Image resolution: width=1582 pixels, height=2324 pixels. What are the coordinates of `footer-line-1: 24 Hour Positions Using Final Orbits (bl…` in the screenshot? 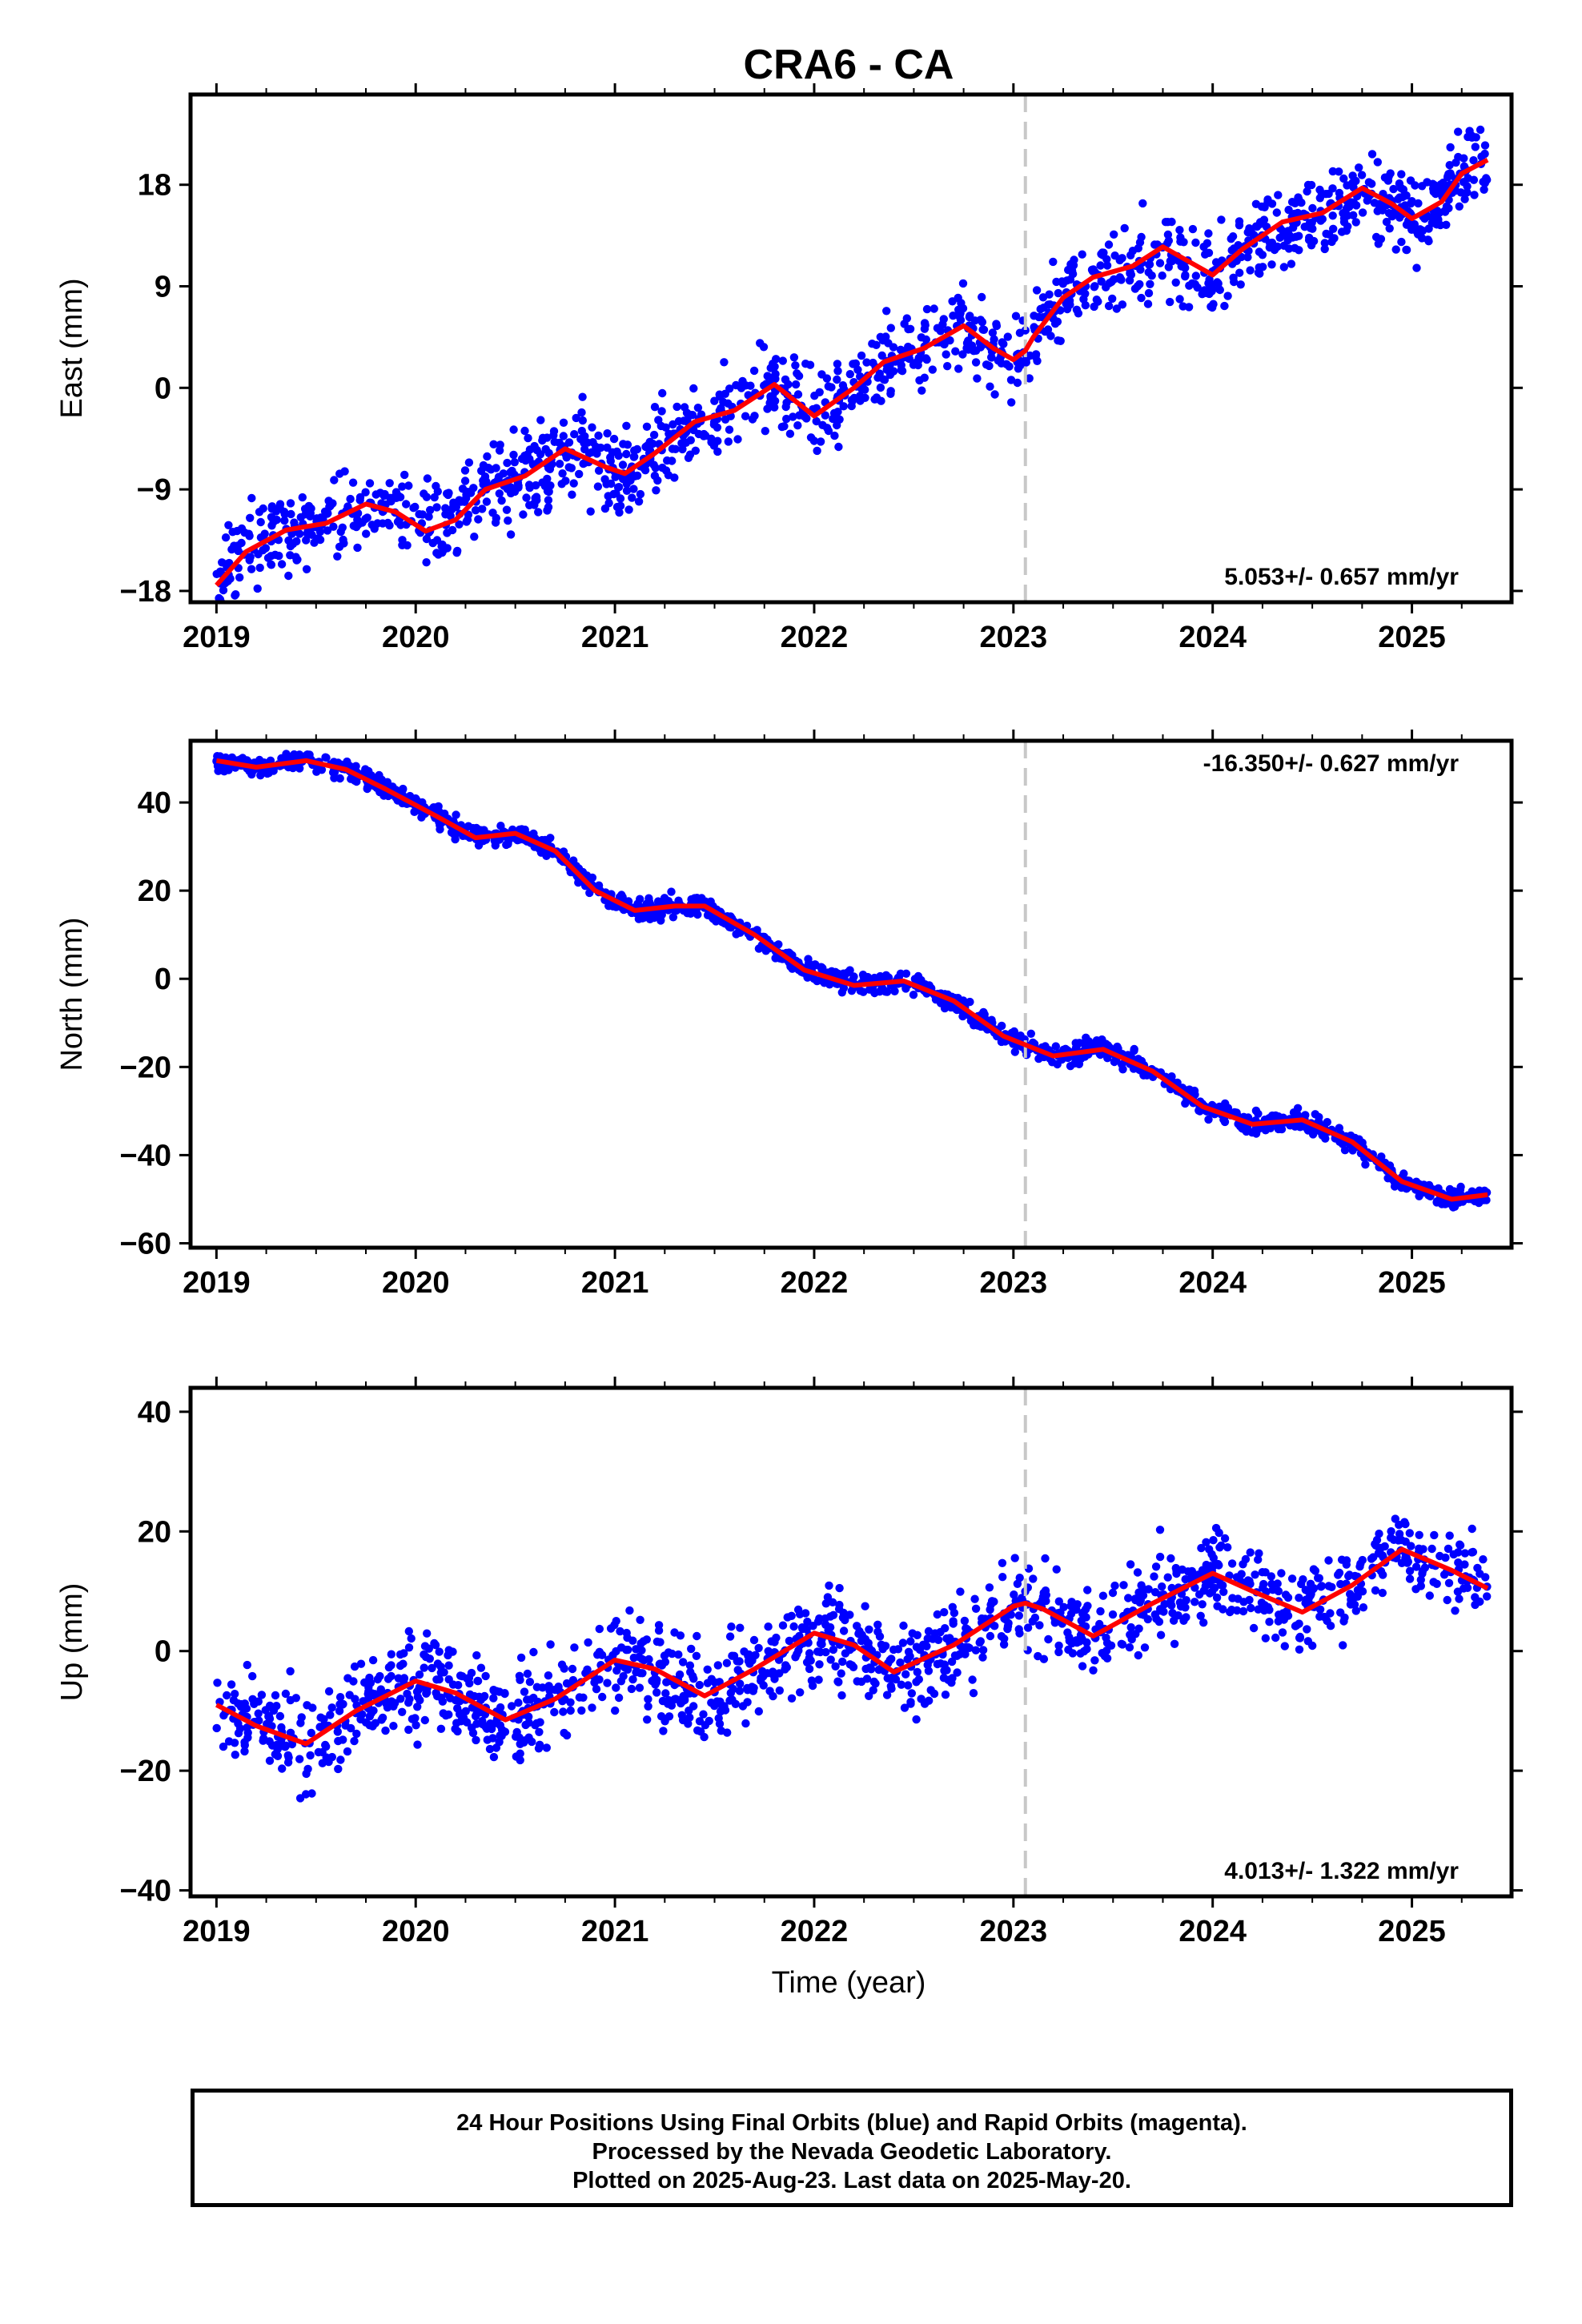 It's located at (851, 2123).